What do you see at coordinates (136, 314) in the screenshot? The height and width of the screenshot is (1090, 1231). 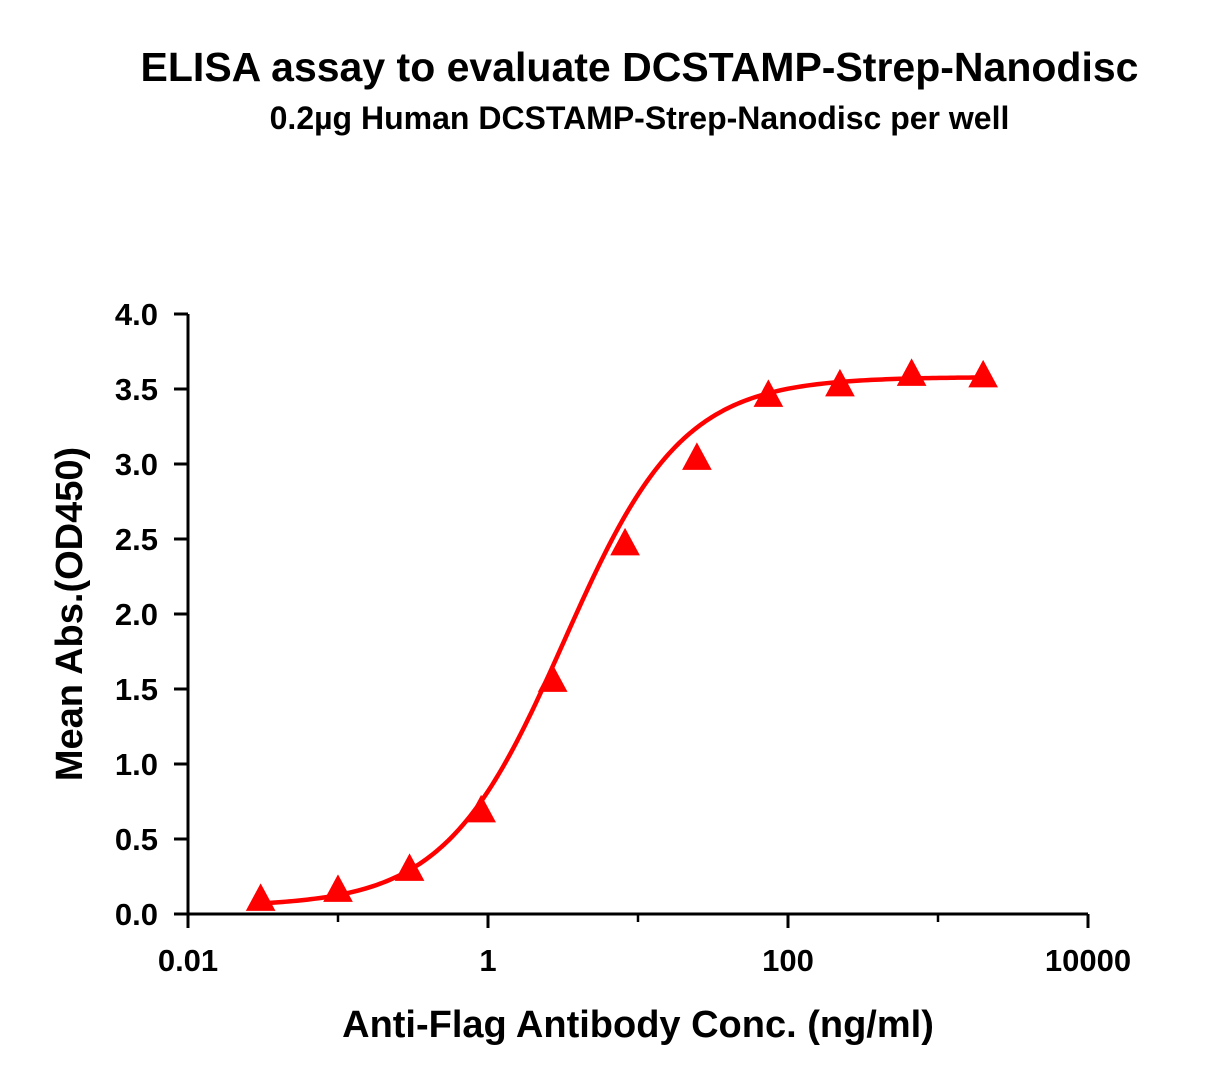 I see `y-tick-label: 4.0` at bounding box center [136, 314].